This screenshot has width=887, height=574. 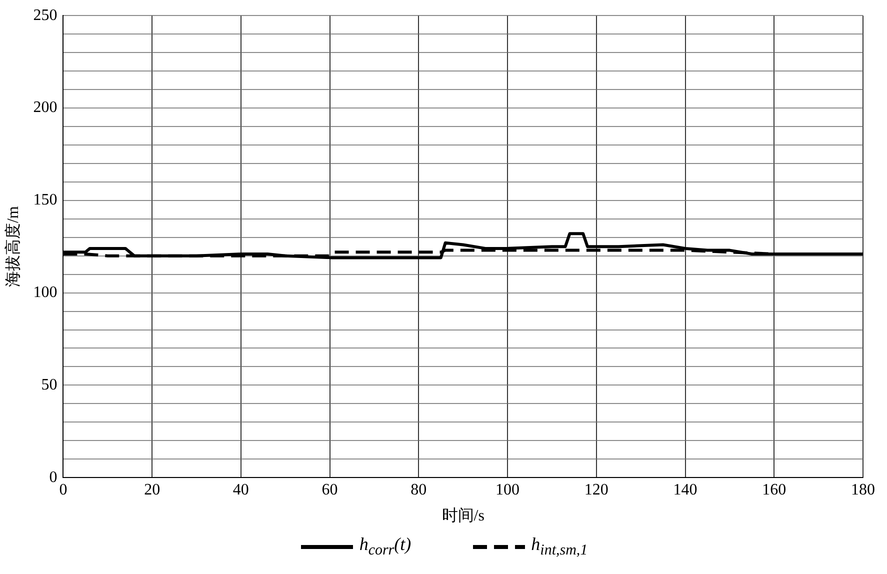 I want to click on y-tick-label: 150, so click(x=45, y=200).